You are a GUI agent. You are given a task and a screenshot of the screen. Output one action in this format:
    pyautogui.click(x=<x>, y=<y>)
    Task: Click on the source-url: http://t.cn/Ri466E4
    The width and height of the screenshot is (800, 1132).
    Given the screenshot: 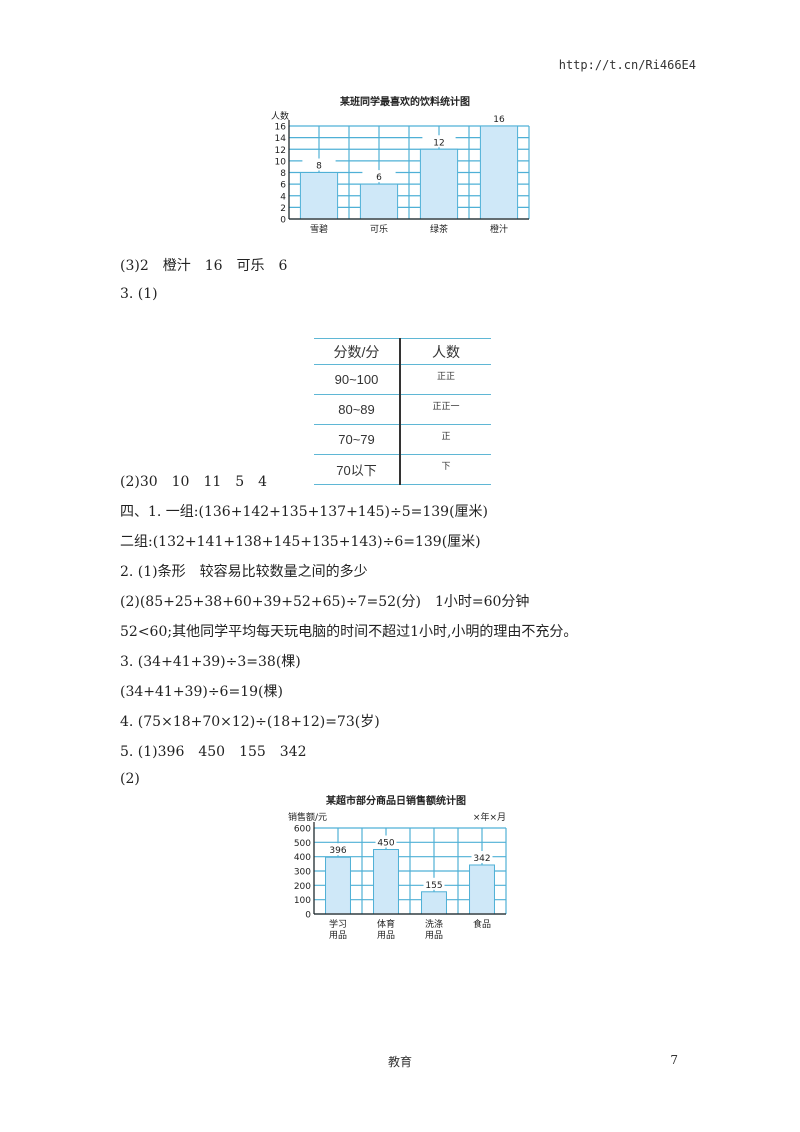 What is the action you would take?
    pyautogui.click(x=627, y=65)
    